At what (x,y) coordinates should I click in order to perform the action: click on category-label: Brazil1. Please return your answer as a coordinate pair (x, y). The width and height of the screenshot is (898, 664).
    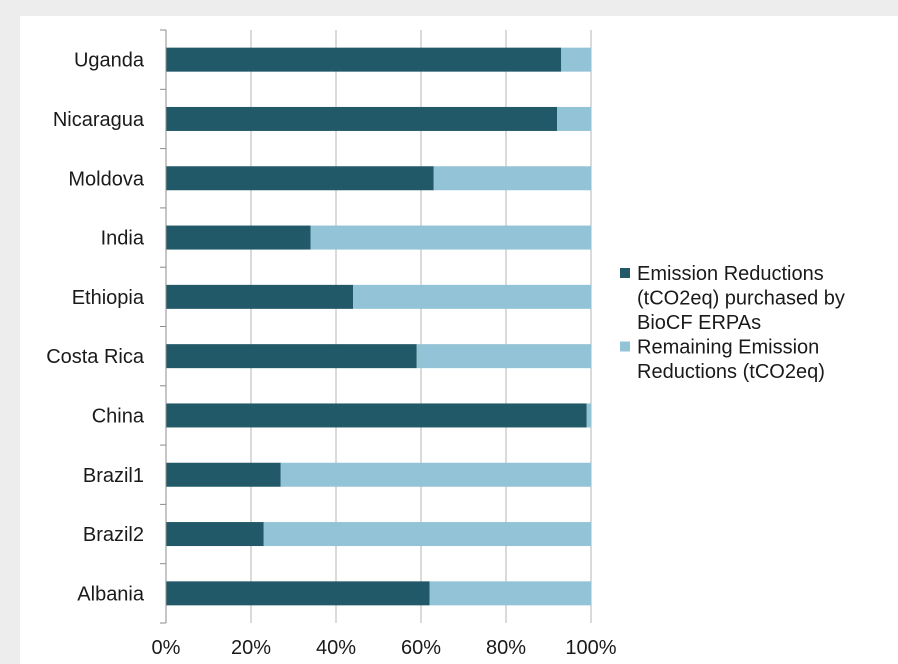
    Looking at the image, I should click on (113, 476).